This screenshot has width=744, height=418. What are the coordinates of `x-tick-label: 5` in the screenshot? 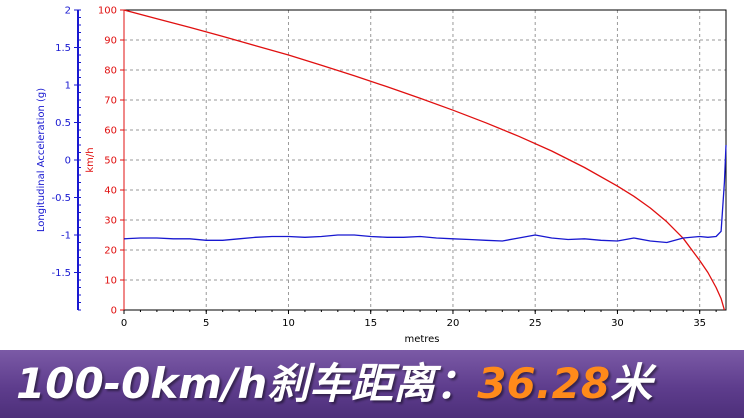 It's located at (206, 323).